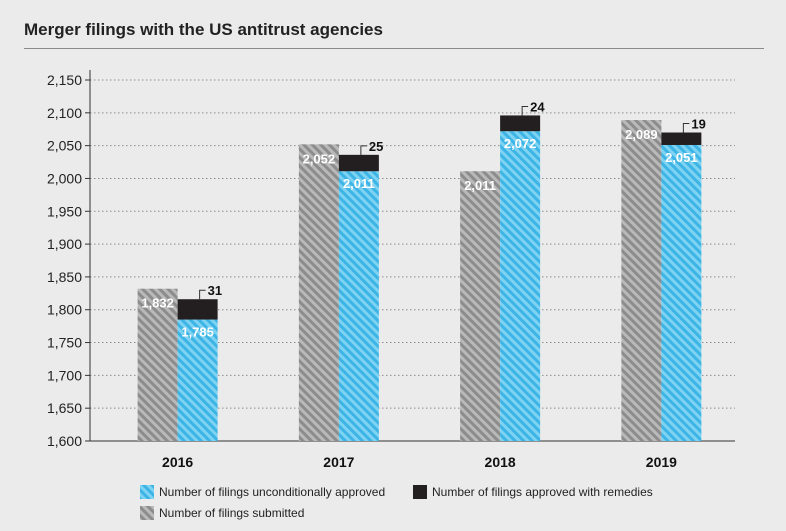 The width and height of the screenshot is (786, 531). What do you see at coordinates (64, 178) in the screenshot?
I see `y-tick-label: 2,000` at bounding box center [64, 178].